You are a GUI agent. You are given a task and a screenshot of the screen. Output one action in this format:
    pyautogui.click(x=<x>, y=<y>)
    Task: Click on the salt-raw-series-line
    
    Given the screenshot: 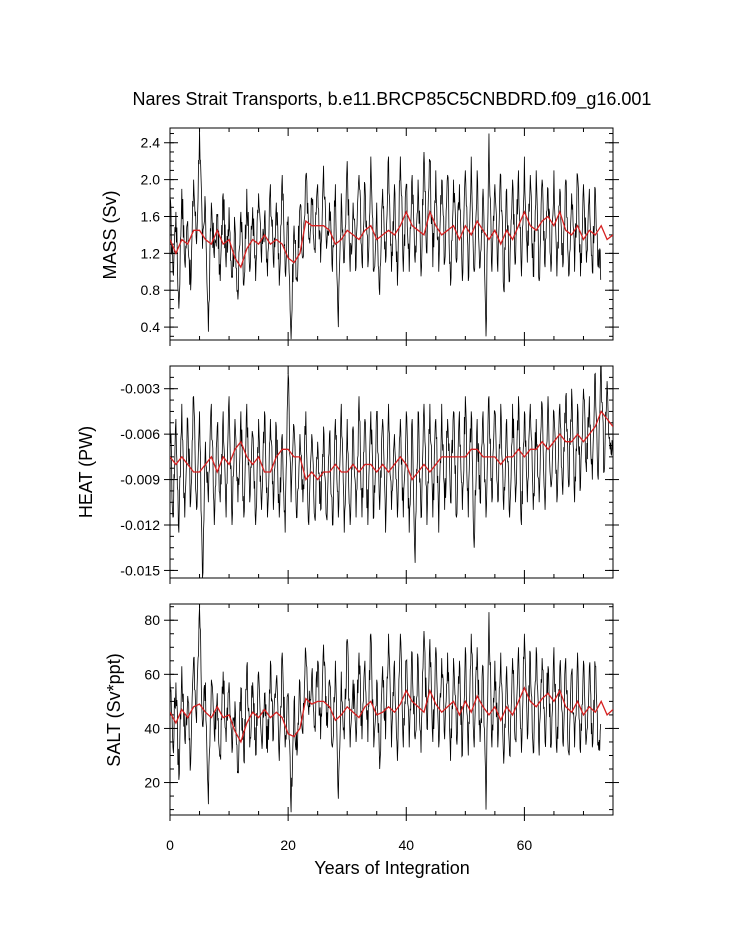 What is the action you would take?
    pyautogui.click(x=386, y=709)
    